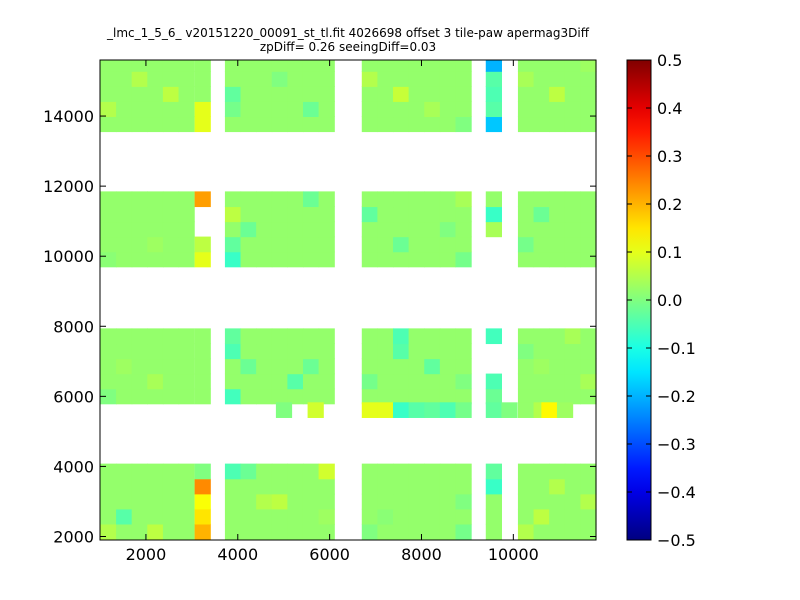 The width and height of the screenshot is (800, 600). Describe the element at coordinates (669, 60) in the screenshot. I see `colorbar-tick-label: 0.5` at that location.